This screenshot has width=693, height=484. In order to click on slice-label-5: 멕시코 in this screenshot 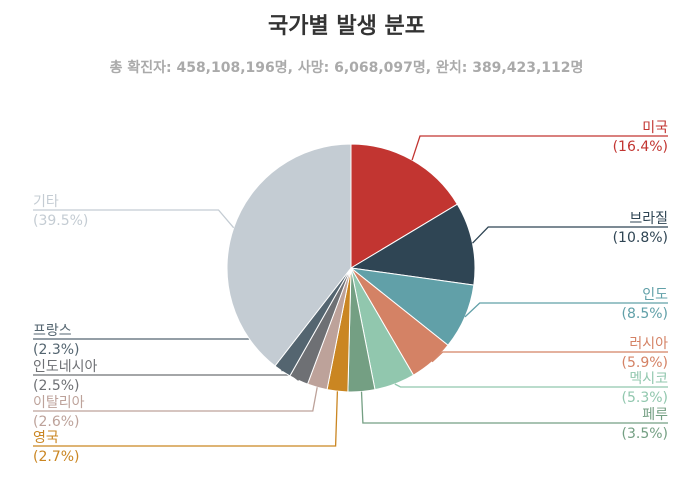, I will do `click(648, 379)`.